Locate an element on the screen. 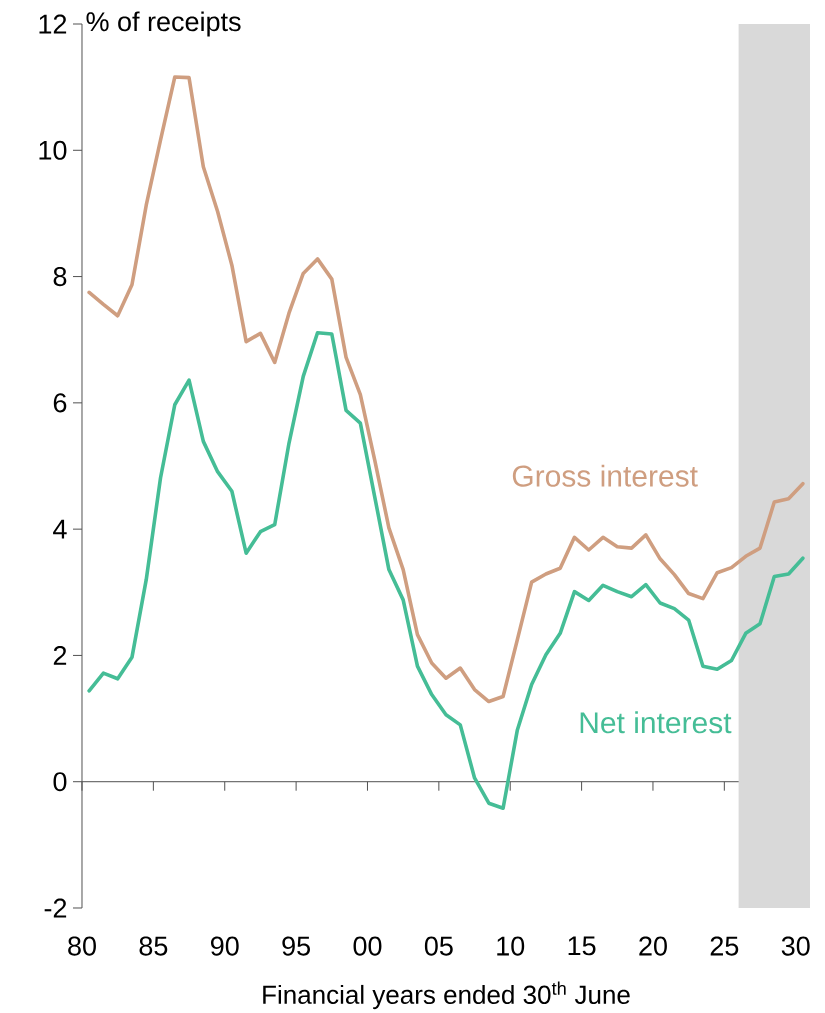 This screenshot has width=825, height=1013. x-tick-label: 85 is located at coordinates (153, 946).